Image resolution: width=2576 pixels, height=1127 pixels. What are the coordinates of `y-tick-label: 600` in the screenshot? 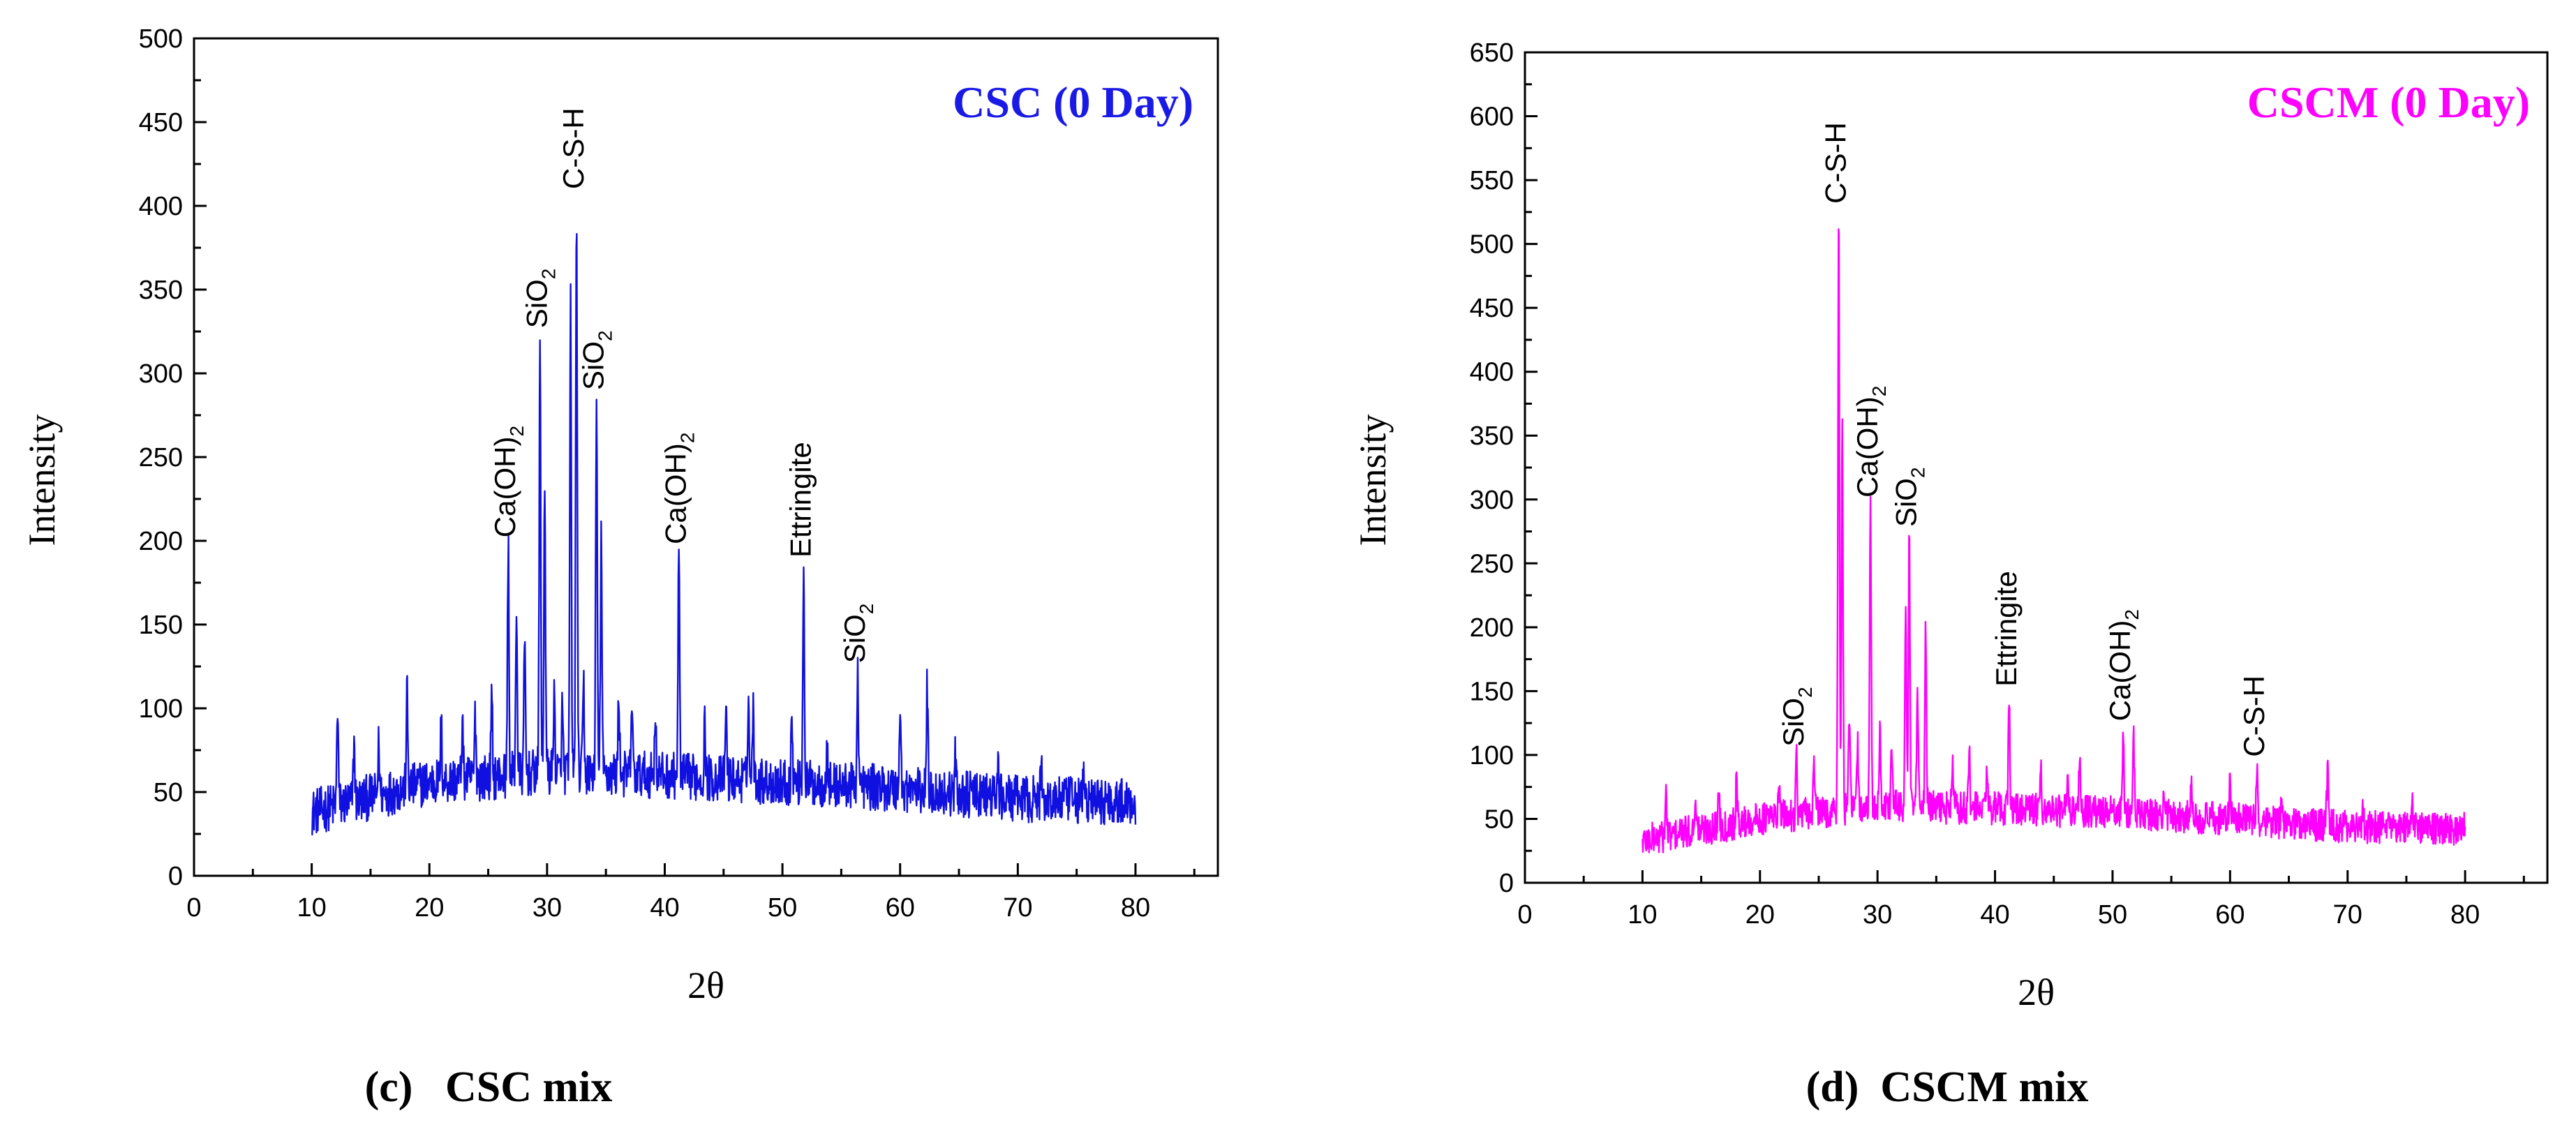 It's located at (1492, 117).